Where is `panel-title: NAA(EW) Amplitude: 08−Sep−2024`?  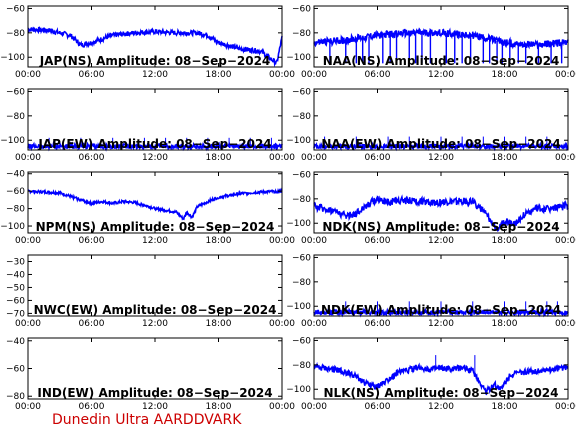
panel-title: NAA(EW) Amplitude: 08−Sep−2024 is located at coordinates (440, 144).